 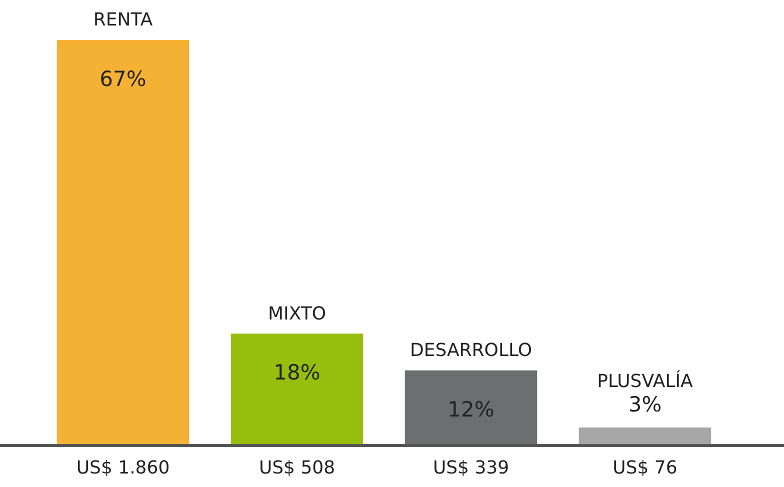 I want to click on x-tick-label: RENTA, so click(x=123, y=20).